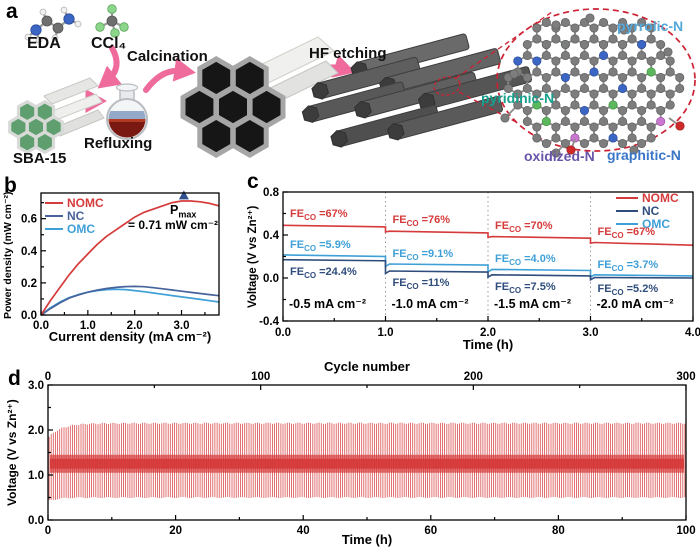 This screenshot has height=549, width=700. What do you see at coordinates (525, 260) in the screenshot?
I see `fe-co-annotation: FECO =4.0%` at bounding box center [525, 260].